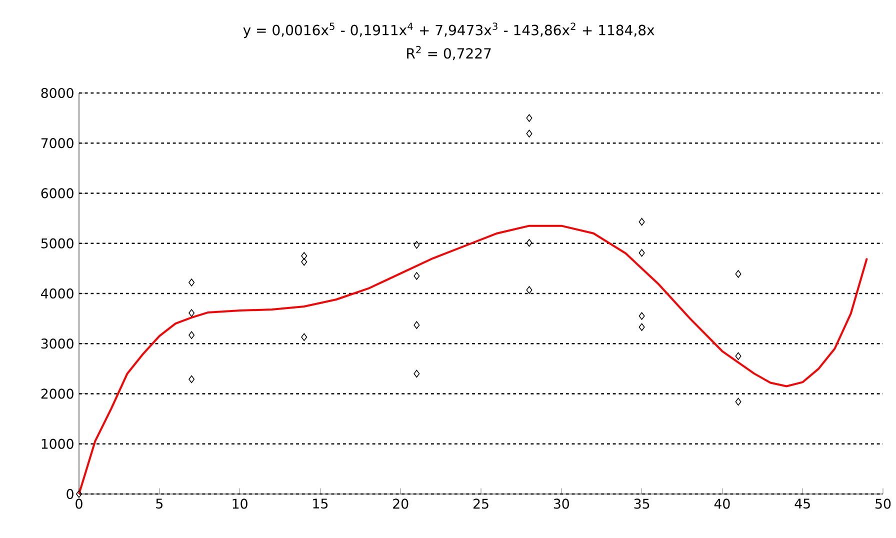 The height and width of the screenshot is (538, 896). What do you see at coordinates (57, 243) in the screenshot?
I see `y-tick-label: 5000` at bounding box center [57, 243].